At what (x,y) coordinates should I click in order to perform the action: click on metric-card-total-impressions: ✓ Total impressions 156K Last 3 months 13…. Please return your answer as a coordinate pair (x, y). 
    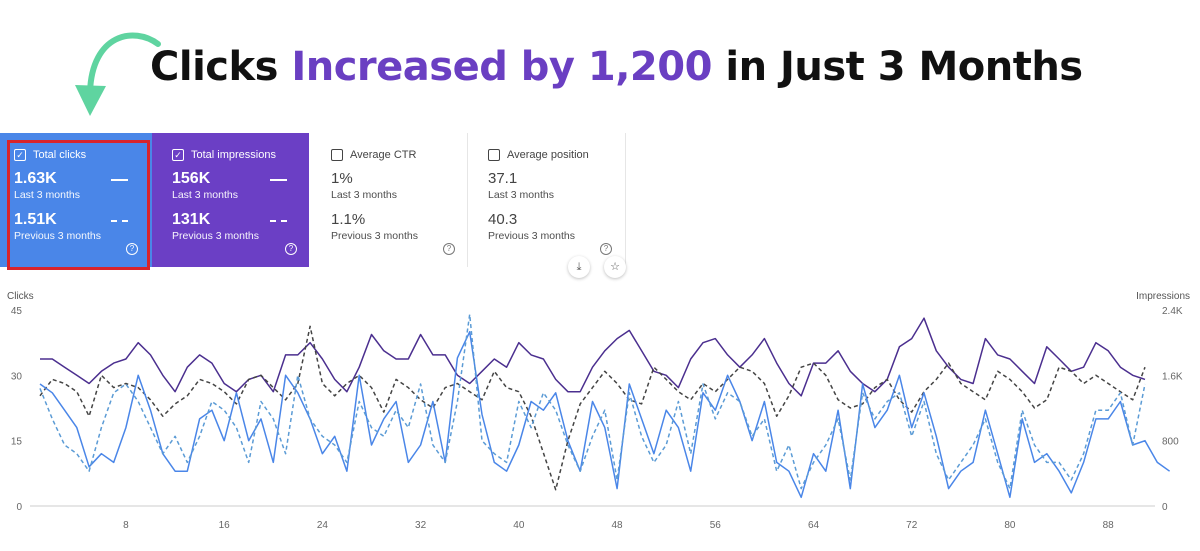
    Looking at the image, I should click on (230, 200).